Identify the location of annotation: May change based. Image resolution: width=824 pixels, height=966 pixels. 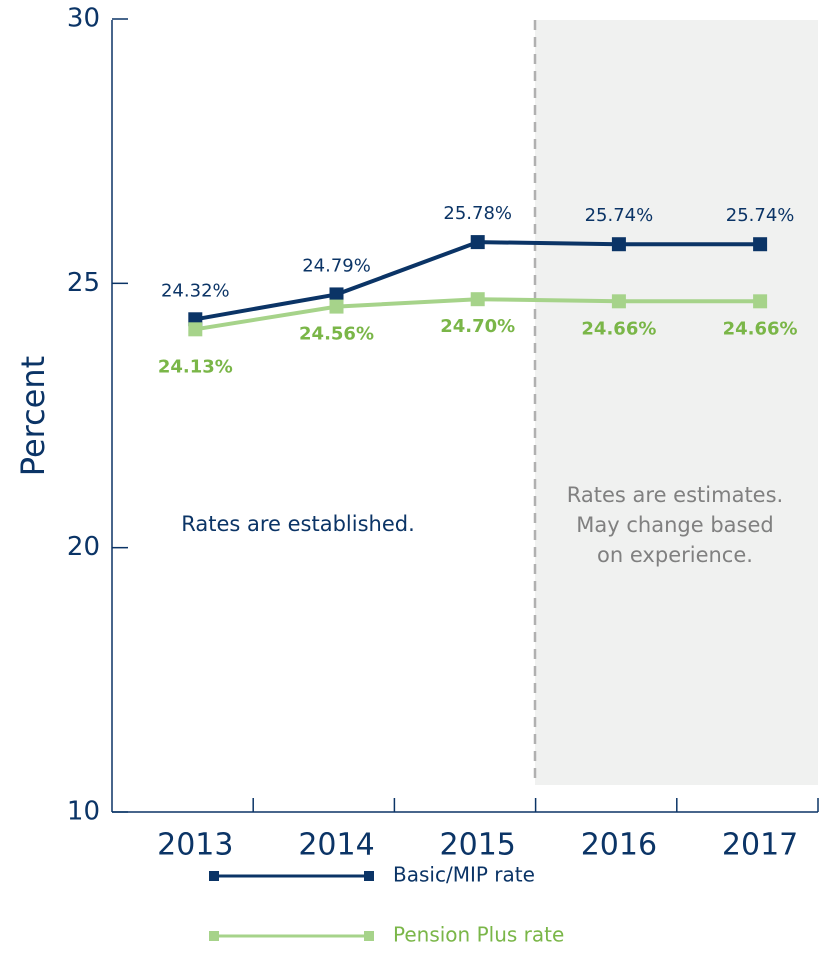
(674, 525).